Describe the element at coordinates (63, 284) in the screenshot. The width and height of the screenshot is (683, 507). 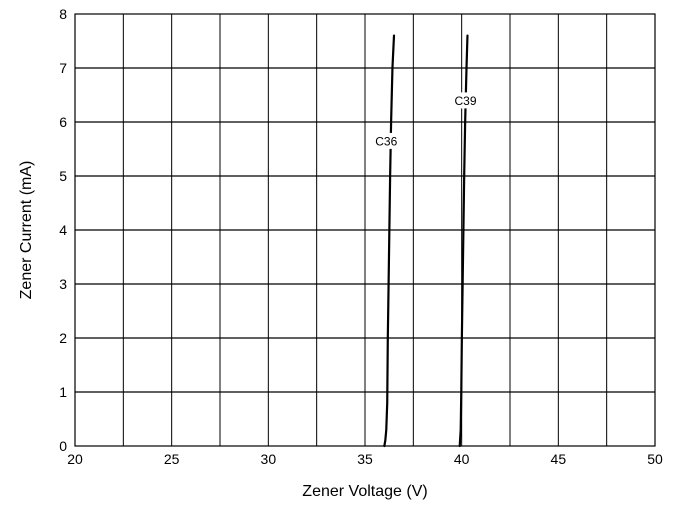
I see `y-tick-label: 3` at that location.